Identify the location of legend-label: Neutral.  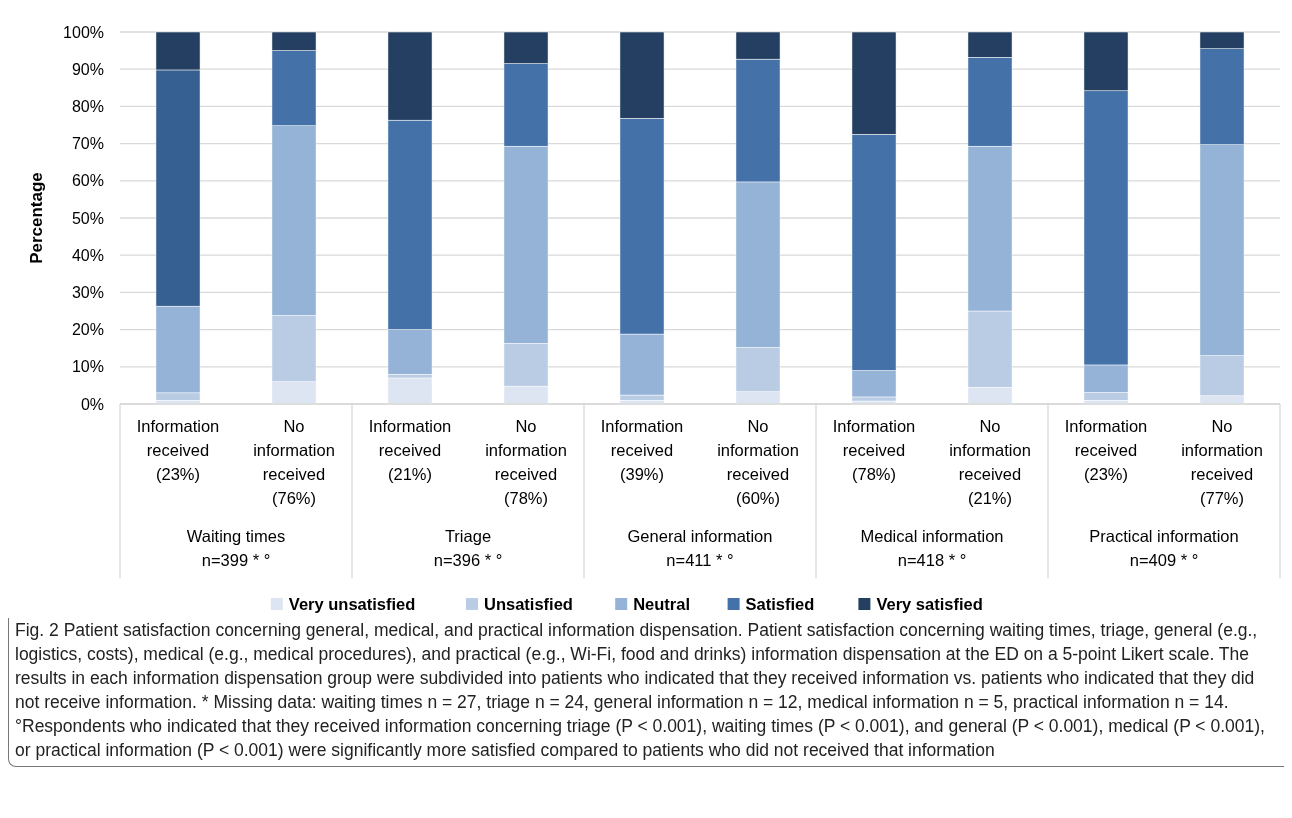
(662, 603).